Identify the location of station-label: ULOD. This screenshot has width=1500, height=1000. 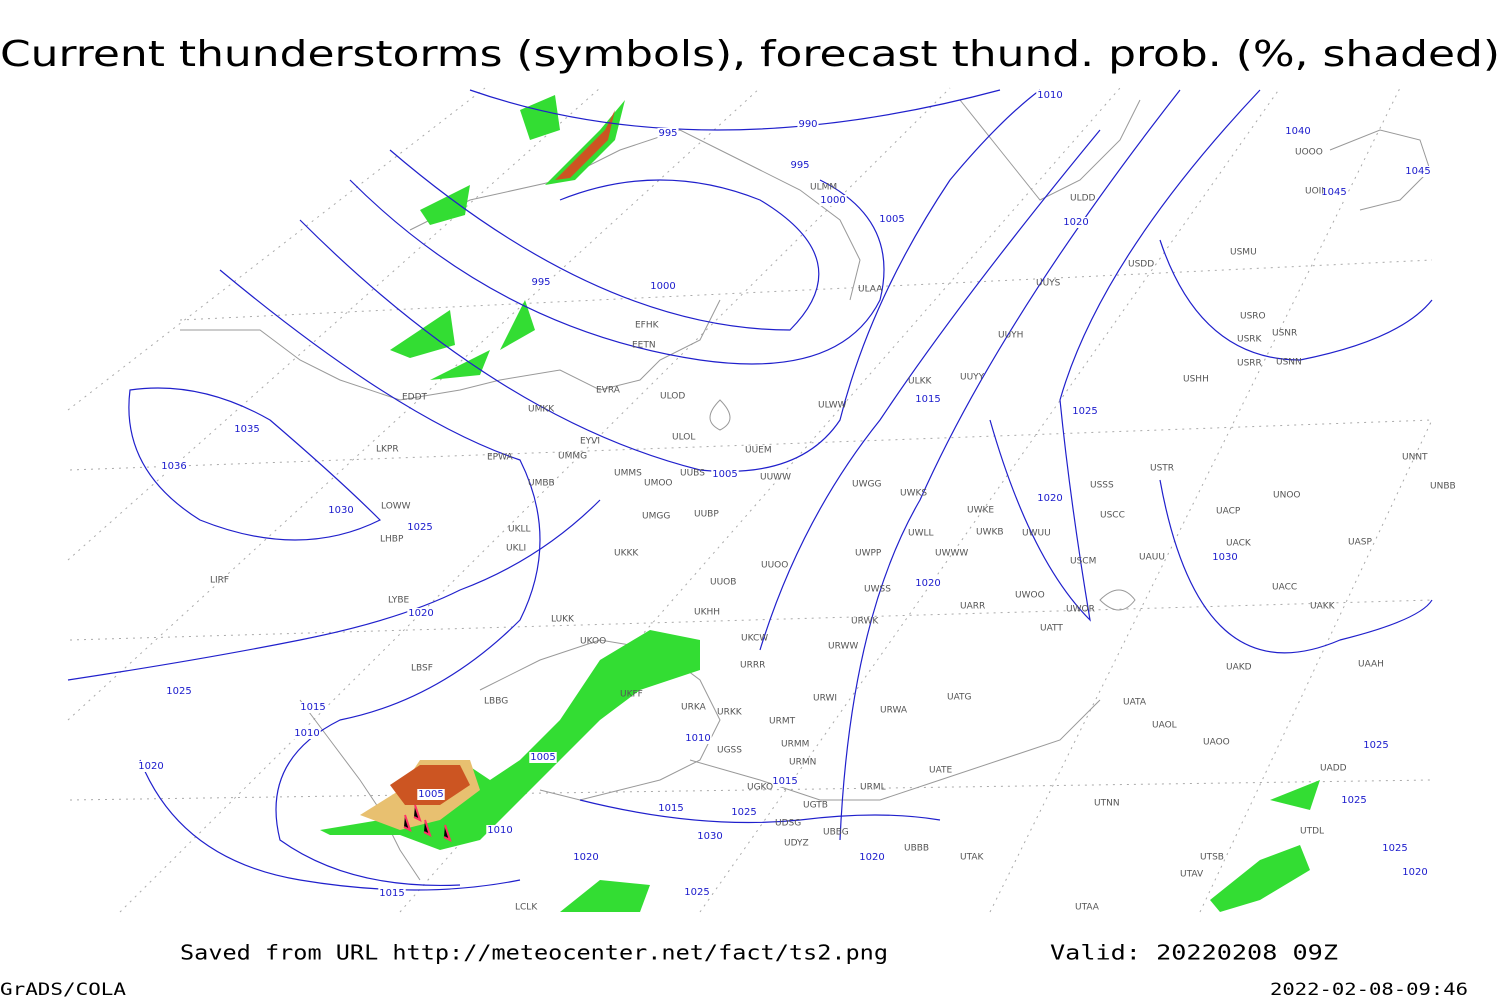
(672, 397).